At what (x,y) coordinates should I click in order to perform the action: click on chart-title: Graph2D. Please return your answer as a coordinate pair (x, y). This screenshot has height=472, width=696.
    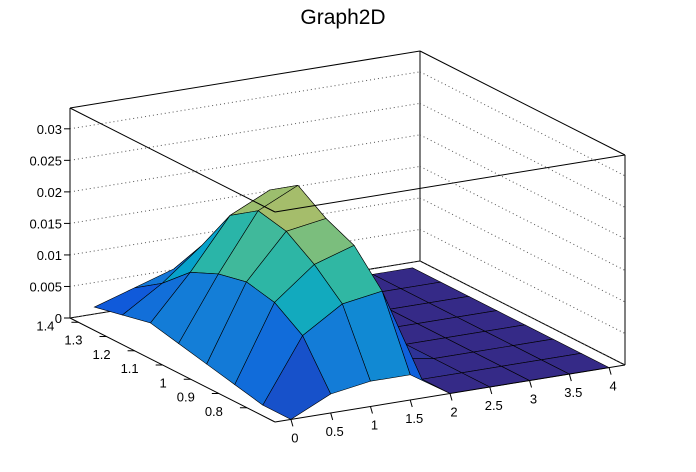
    Looking at the image, I should click on (342, 17).